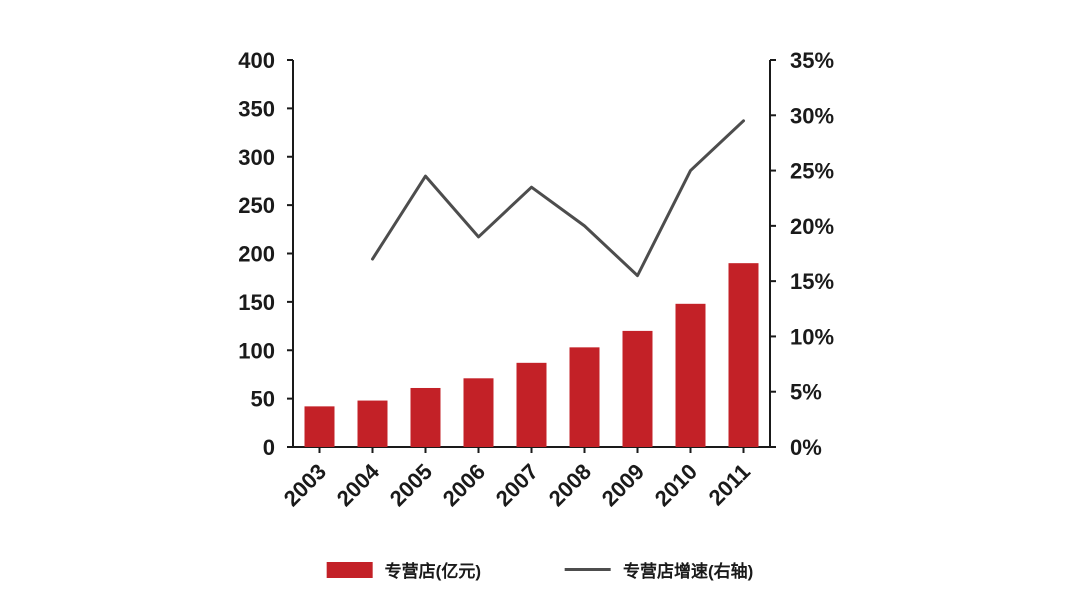 The width and height of the screenshot is (1080, 594). Describe the element at coordinates (812, 171) in the screenshot. I see `right-axis-tick-label: 25%` at that location.